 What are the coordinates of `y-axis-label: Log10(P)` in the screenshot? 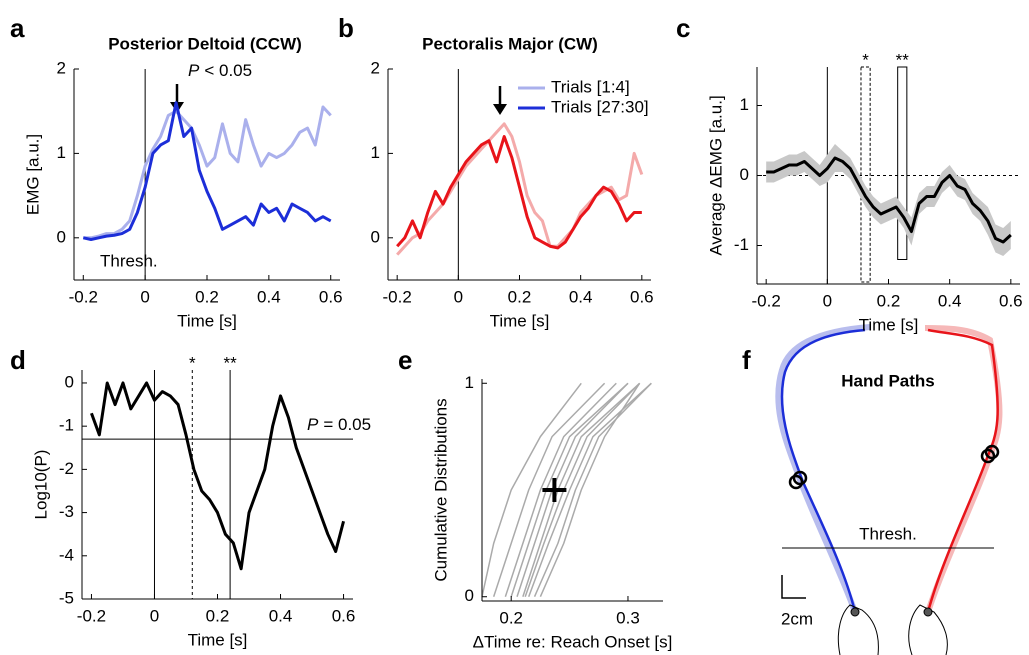 It's located at (40, 485).